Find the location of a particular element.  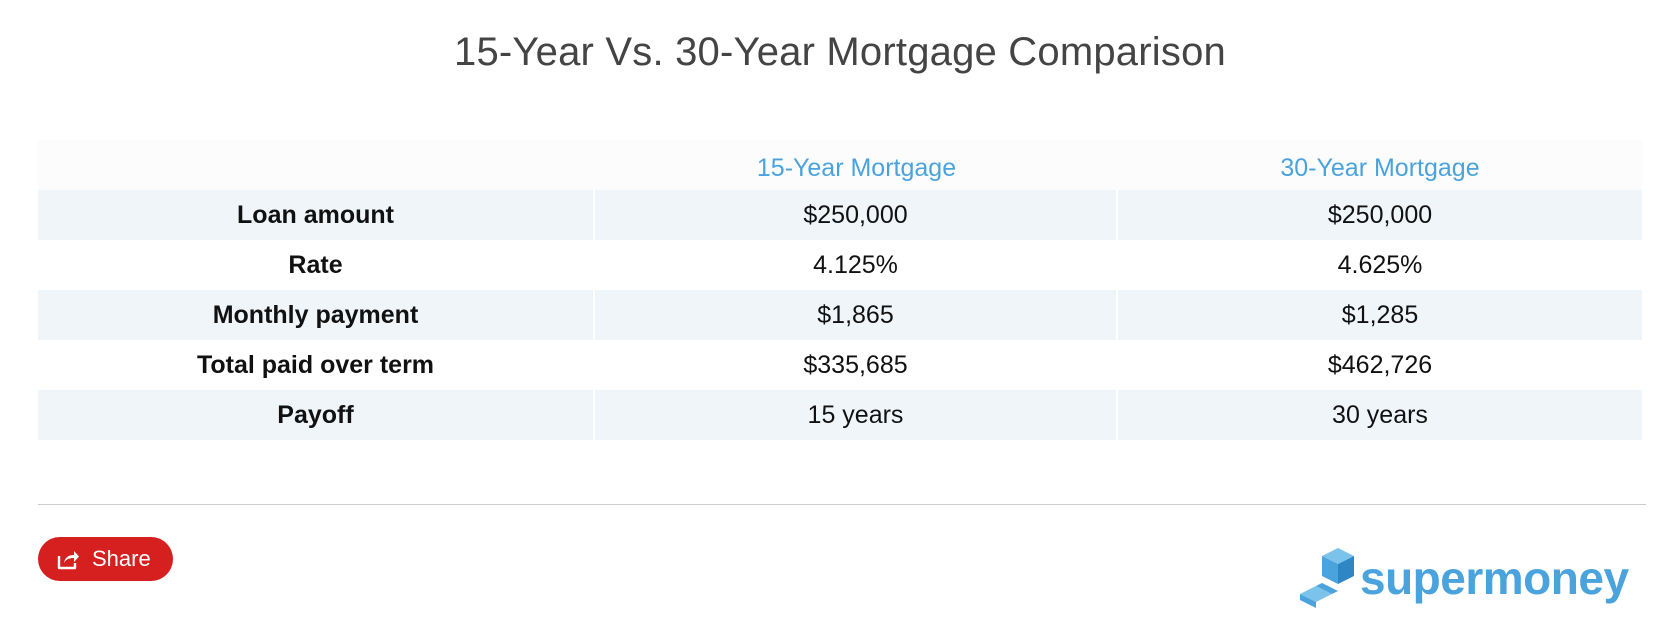

supermoney-logo-text: supermoney is located at coordinates (1494, 578).